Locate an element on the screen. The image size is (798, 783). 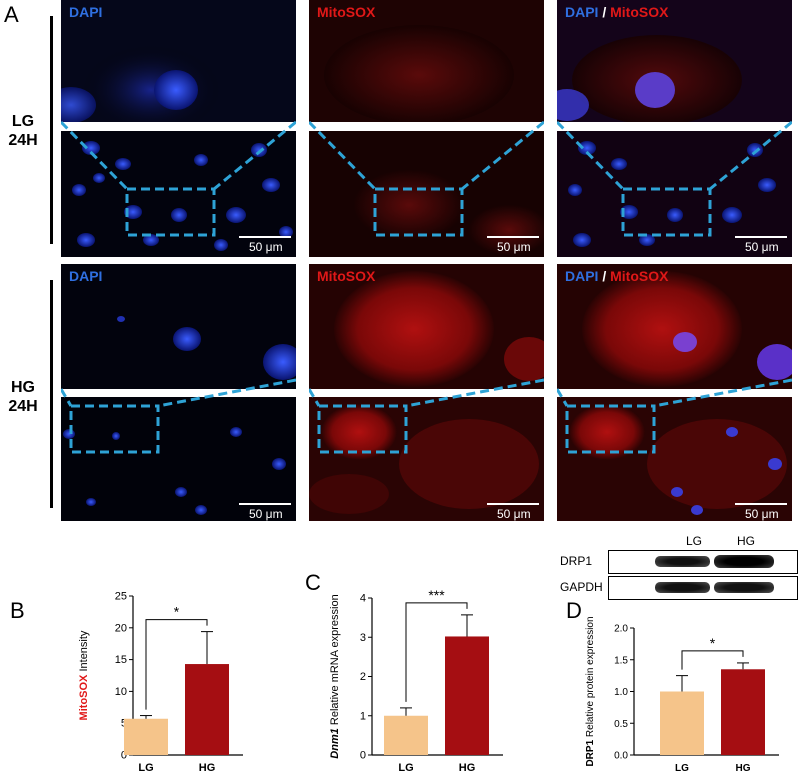
channel-label-hg-mitosox: MitoSOX is located at coordinates (346, 276).